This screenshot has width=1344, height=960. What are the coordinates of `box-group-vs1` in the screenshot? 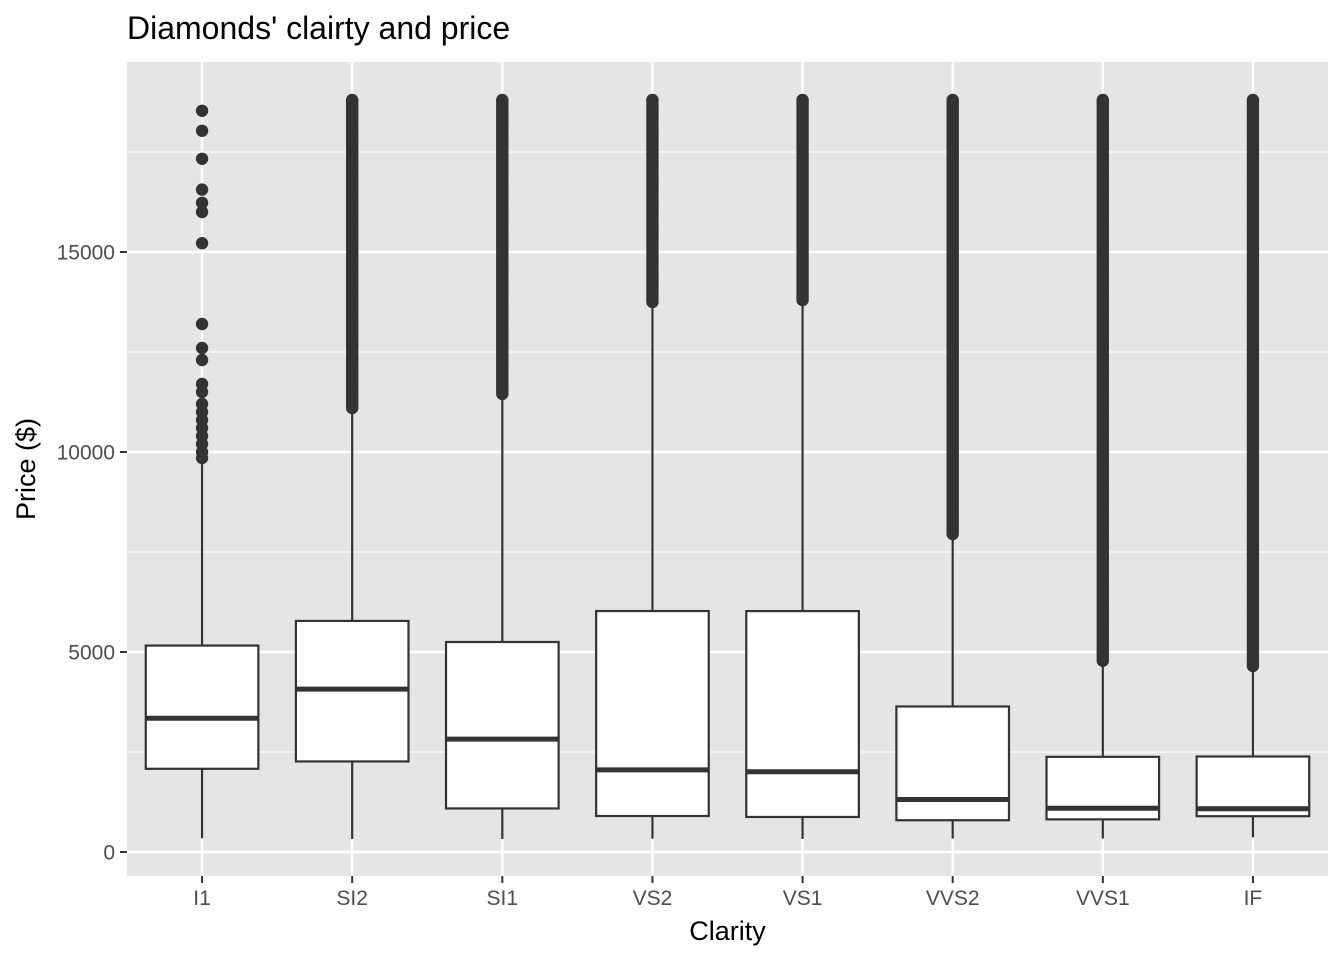 It's located at (802, 466).